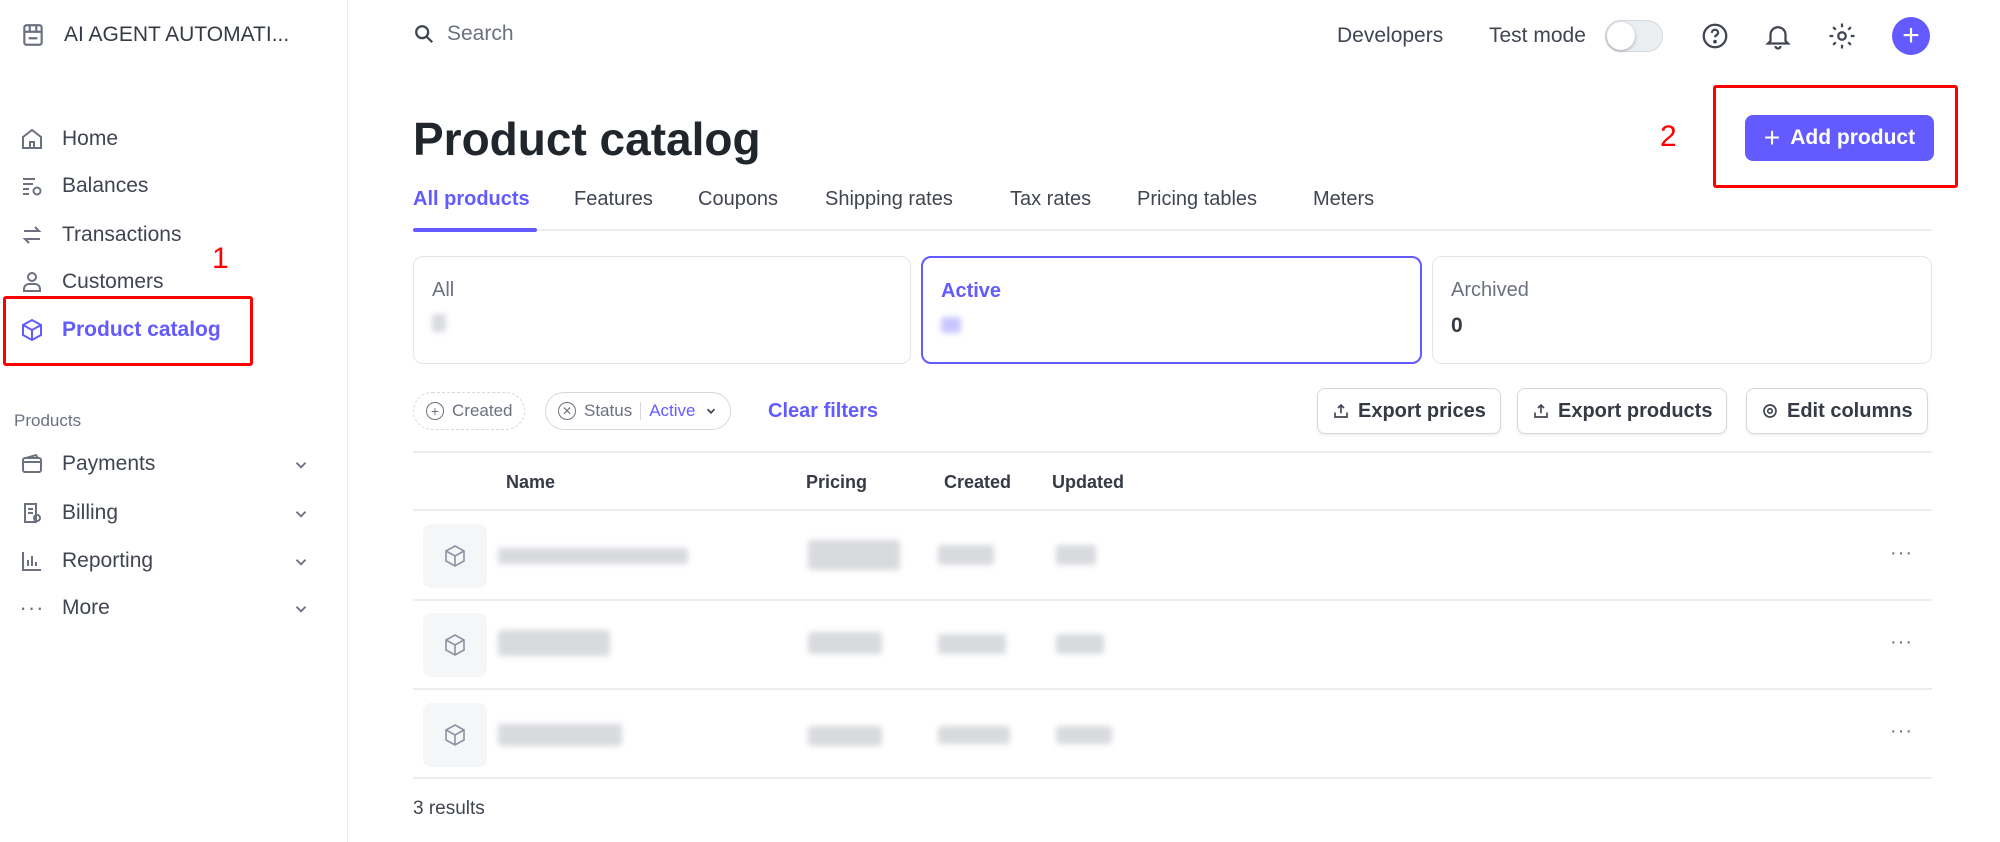 This screenshot has height=842, width=2000. What do you see at coordinates (32, 235) in the screenshot?
I see `transactions-icon` at bounding box center [32, 235].